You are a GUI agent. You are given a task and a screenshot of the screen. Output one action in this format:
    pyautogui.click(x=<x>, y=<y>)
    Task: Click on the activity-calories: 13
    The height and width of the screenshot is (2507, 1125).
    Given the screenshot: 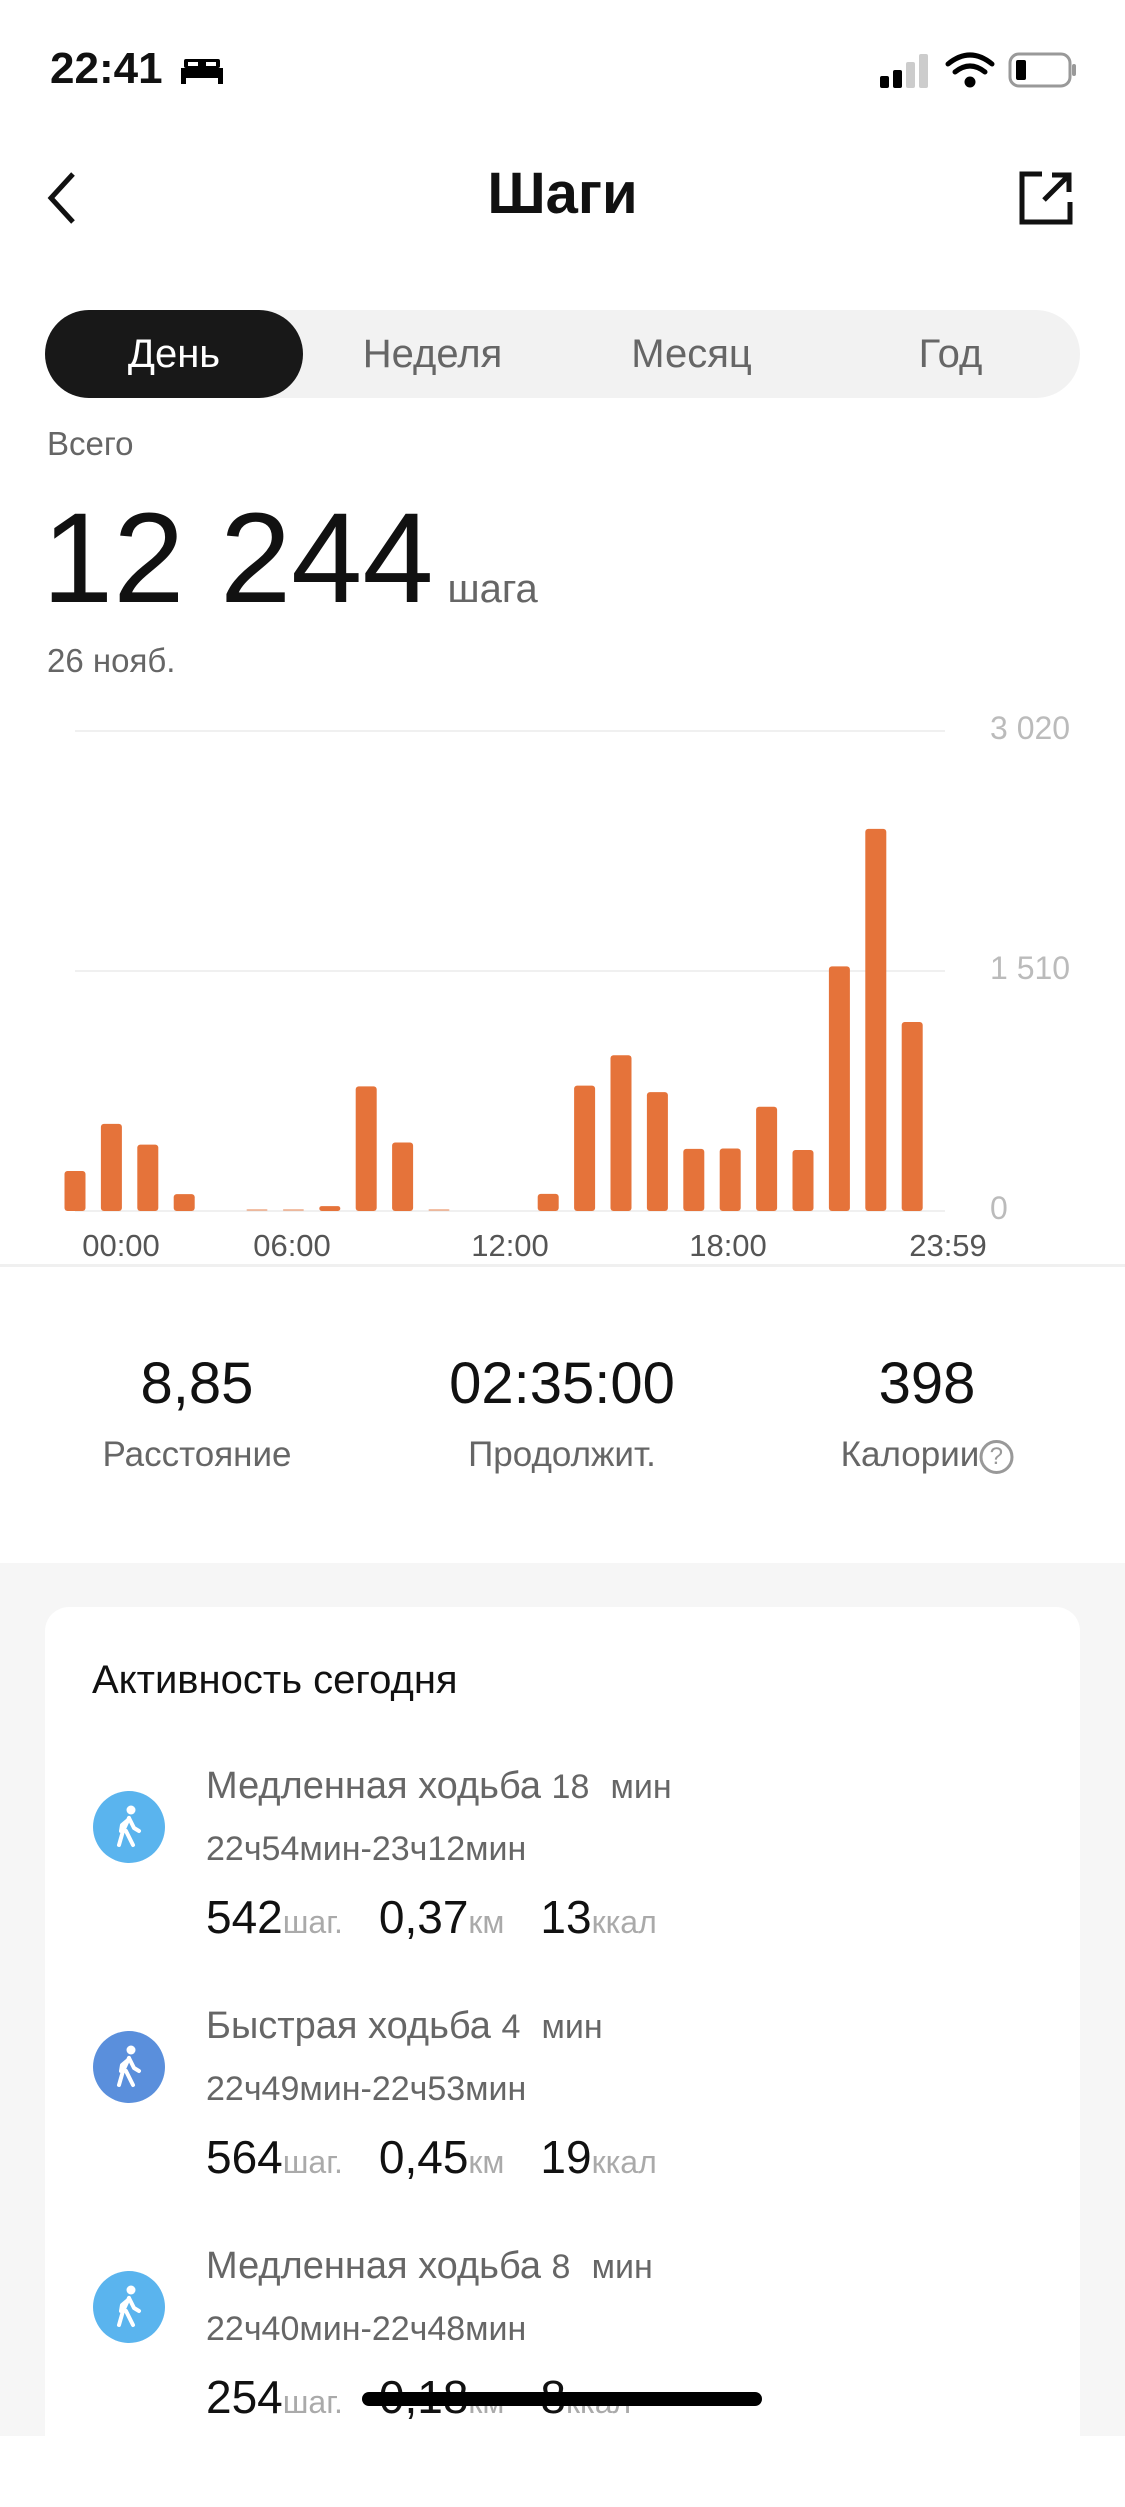 What is the action you would take?
    pyautogui.click(x=566, y=1917)
    